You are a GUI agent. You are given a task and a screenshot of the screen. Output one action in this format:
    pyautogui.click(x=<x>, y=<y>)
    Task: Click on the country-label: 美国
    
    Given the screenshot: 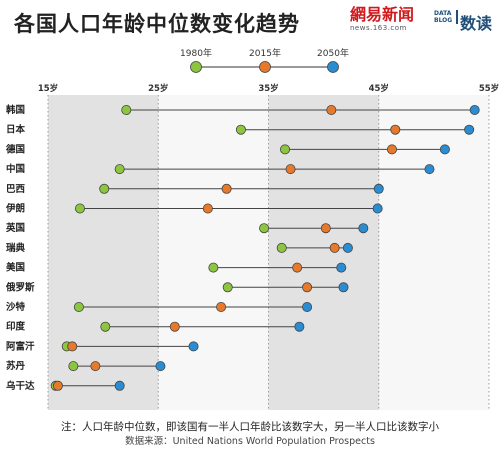 What is the action you would take?
    pyautogui.click(x=15, y=268)
    